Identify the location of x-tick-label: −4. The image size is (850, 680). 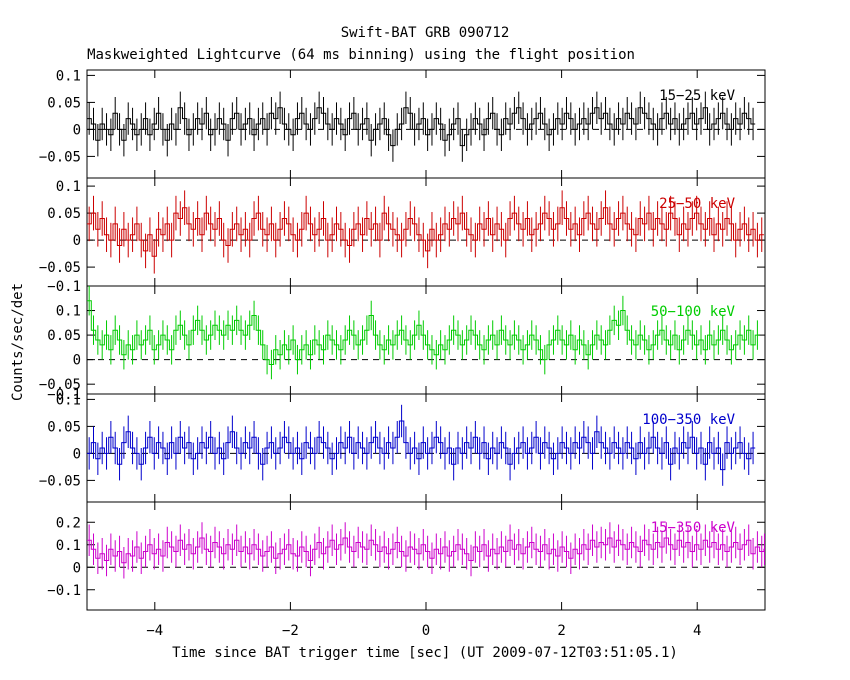
(154, 631).